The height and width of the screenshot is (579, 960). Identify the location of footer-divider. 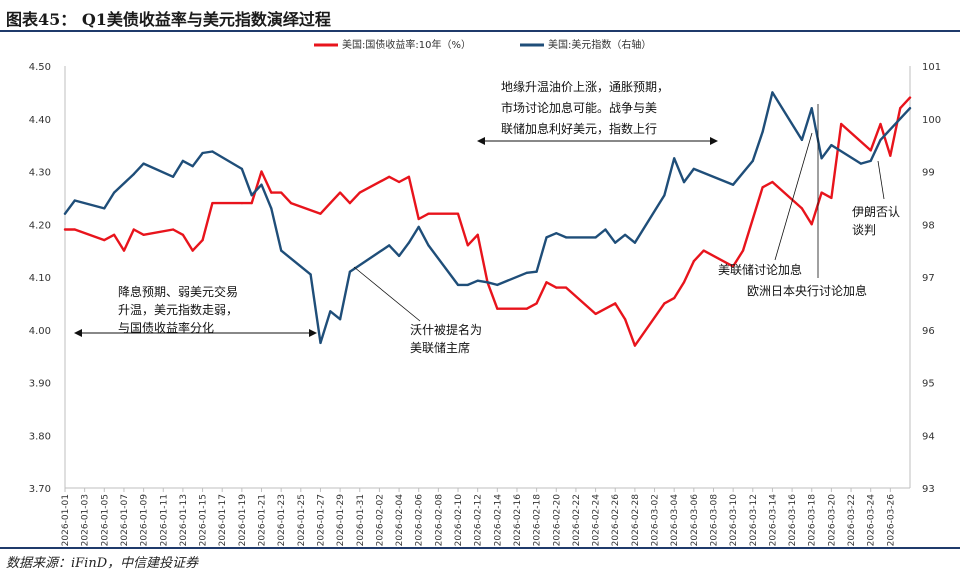
(480, 548).